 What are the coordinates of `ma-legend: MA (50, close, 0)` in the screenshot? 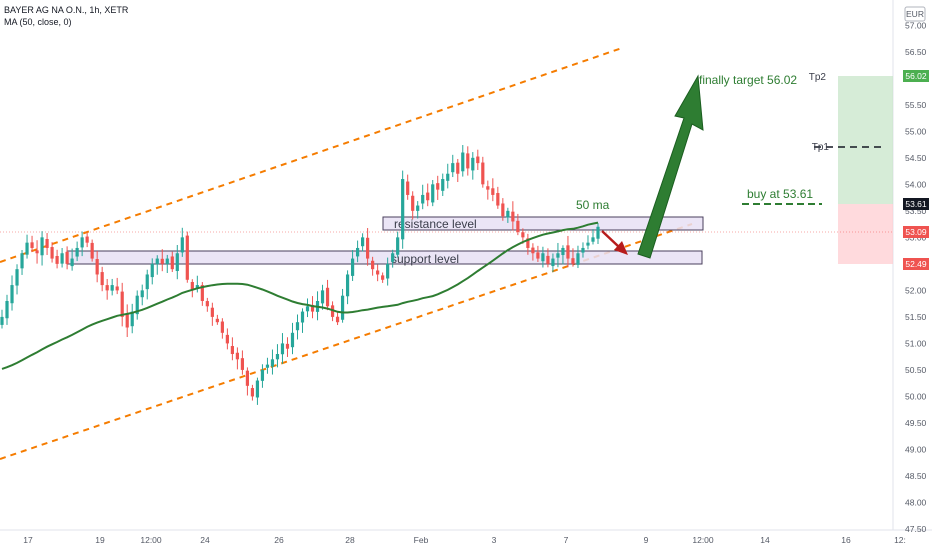 It's located at (38, 22).